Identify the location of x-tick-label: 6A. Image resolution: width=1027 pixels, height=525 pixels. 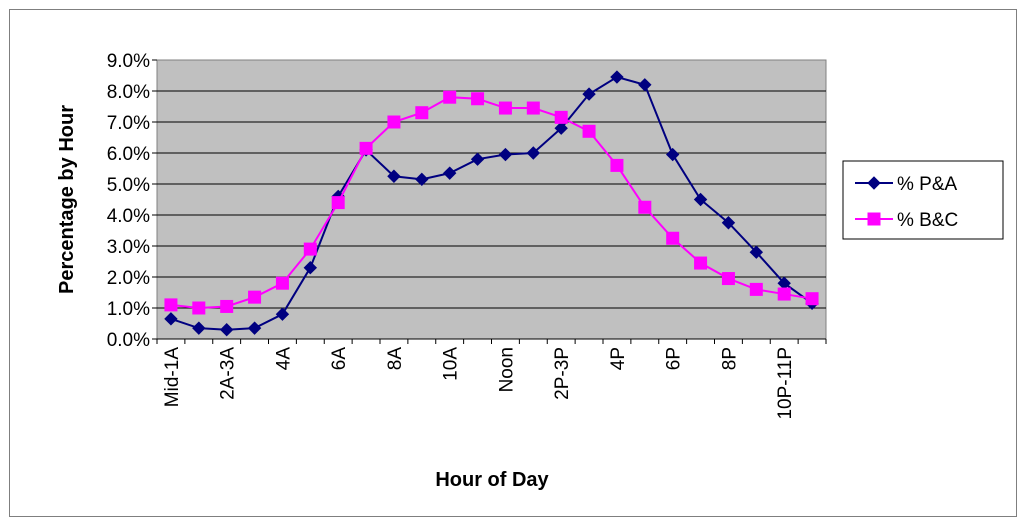
(339, 359).